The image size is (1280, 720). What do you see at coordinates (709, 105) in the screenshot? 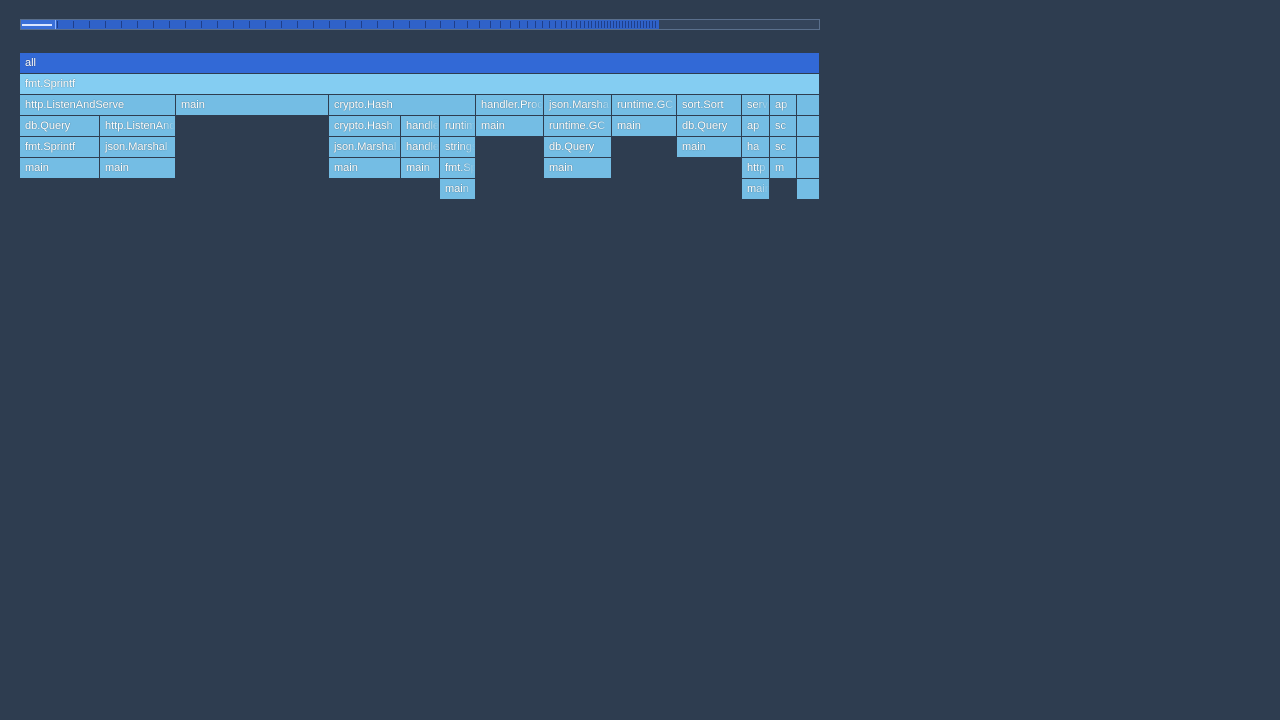
I see `frame: sort.Sort` at bounding box center [709, 105].